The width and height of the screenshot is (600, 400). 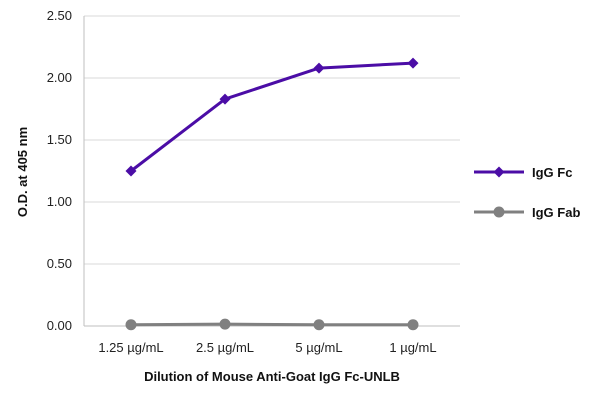 I want to click on y-axis-title: O.D. at 405 nm, so click(x=22, y=172).